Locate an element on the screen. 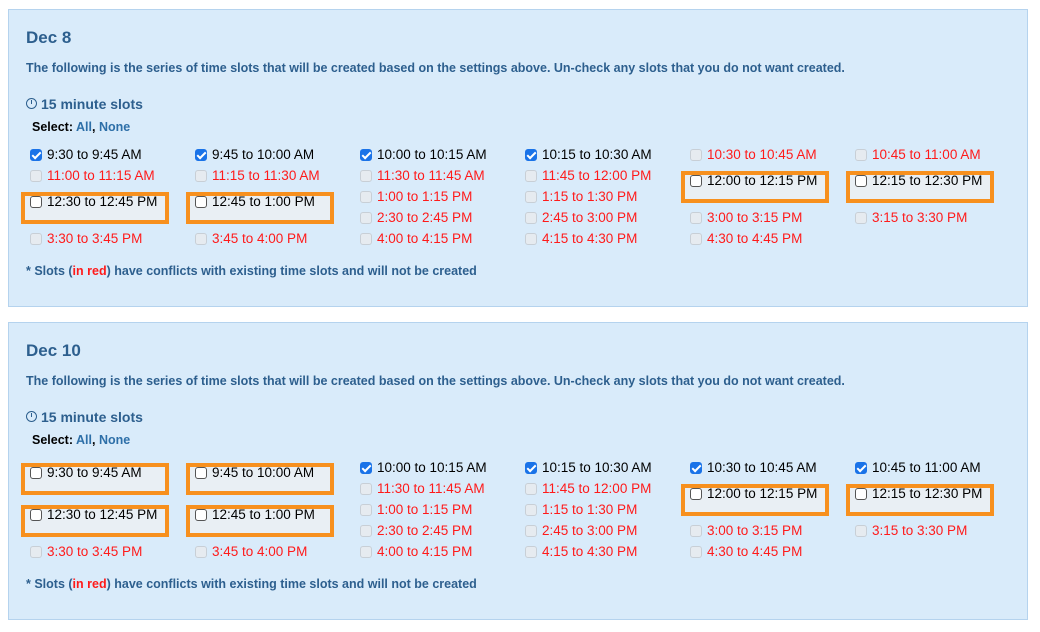 The width and height of the screenshot is (1040, 632). time-slot: 4:00 to 4:15 PM is located at coordinates (442, 551).